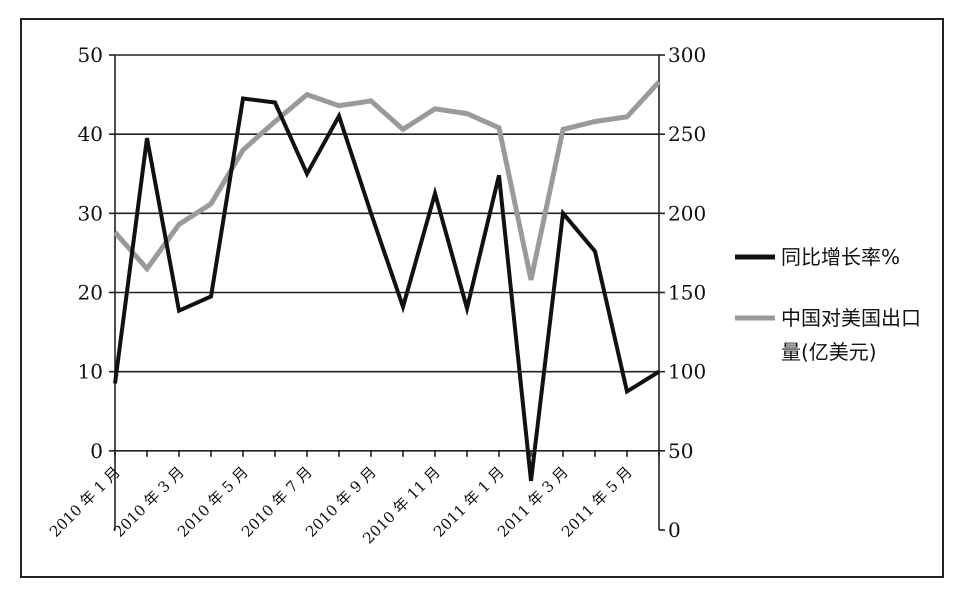  What do you see at coordinates (829, 352) in the screenshot?
I see `legend-label-export-volume-line2: 量(亿美元)` at bounding box center [829, 352].